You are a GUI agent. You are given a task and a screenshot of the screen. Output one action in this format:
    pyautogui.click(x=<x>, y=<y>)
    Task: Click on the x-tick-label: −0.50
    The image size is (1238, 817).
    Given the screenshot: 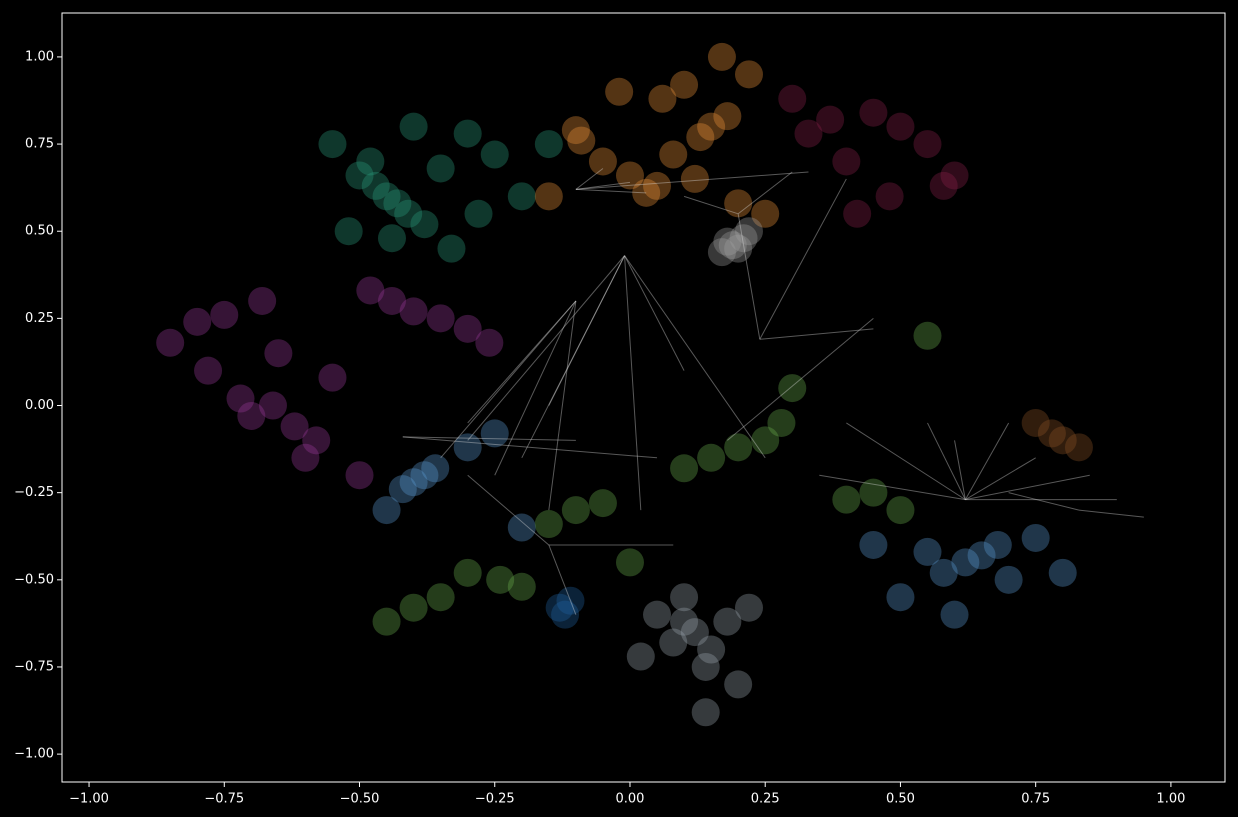 What is the action you would take?
    pyautogui.click(x=360, y=799)
    